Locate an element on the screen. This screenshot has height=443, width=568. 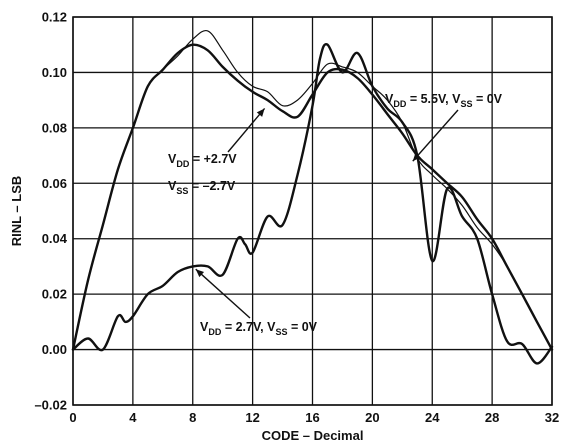
y-tick-label: 0.12 is located at coordinates (54, 17).